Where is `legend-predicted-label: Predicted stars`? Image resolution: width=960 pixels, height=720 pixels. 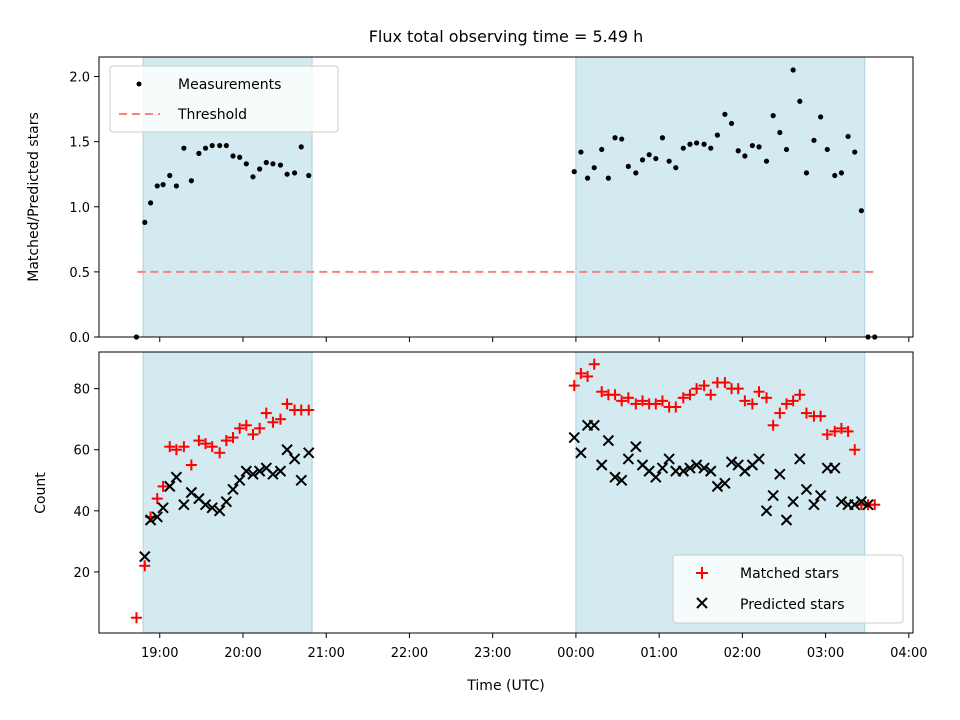
legend-predicted-label: Predicted stars is located at coordinates (792, 605).